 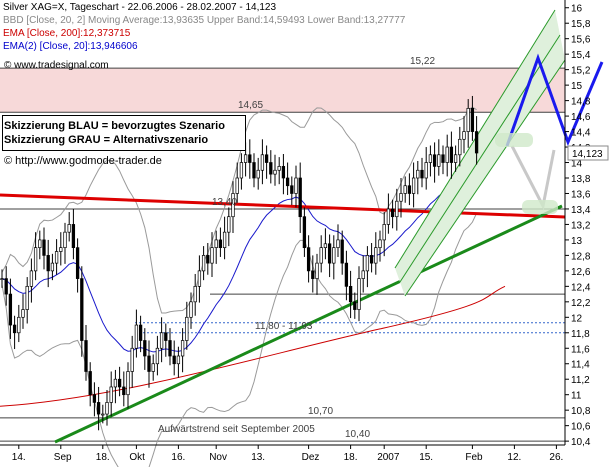 What do you see at coordinates (83, 161) in the screenshot?
I see `website-link: © http://www.godmode-trader.de` at bounding box center [83, 161].